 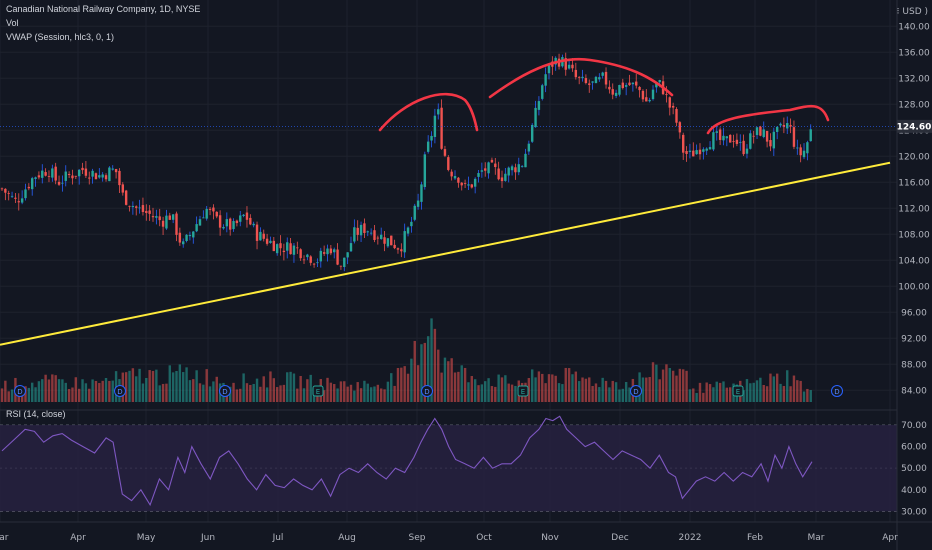 What do you see at coordinates (318, 392) in the screenshot?
I see `marker-letter: E` at bounding box center [318, 392].